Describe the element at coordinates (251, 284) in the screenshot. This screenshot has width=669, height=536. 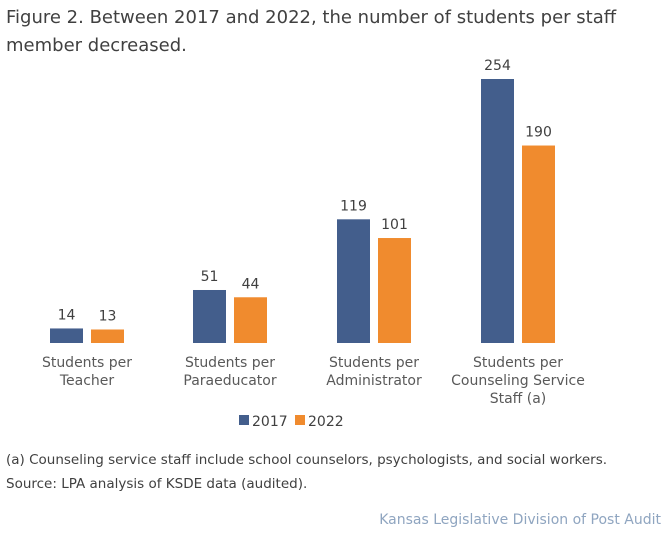
I see `data-label: 44` at that location.